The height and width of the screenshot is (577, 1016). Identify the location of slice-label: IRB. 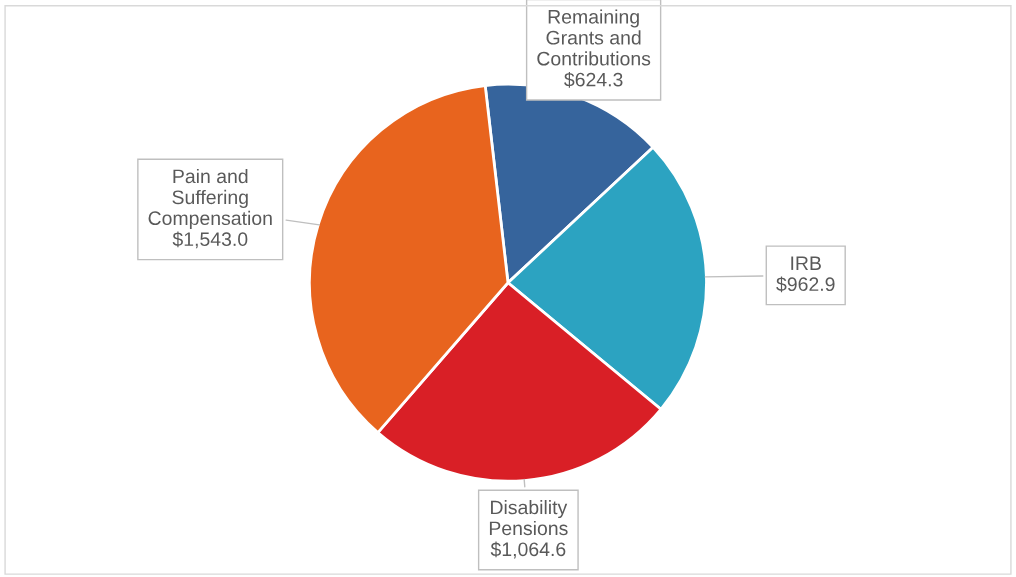
(806, 263).